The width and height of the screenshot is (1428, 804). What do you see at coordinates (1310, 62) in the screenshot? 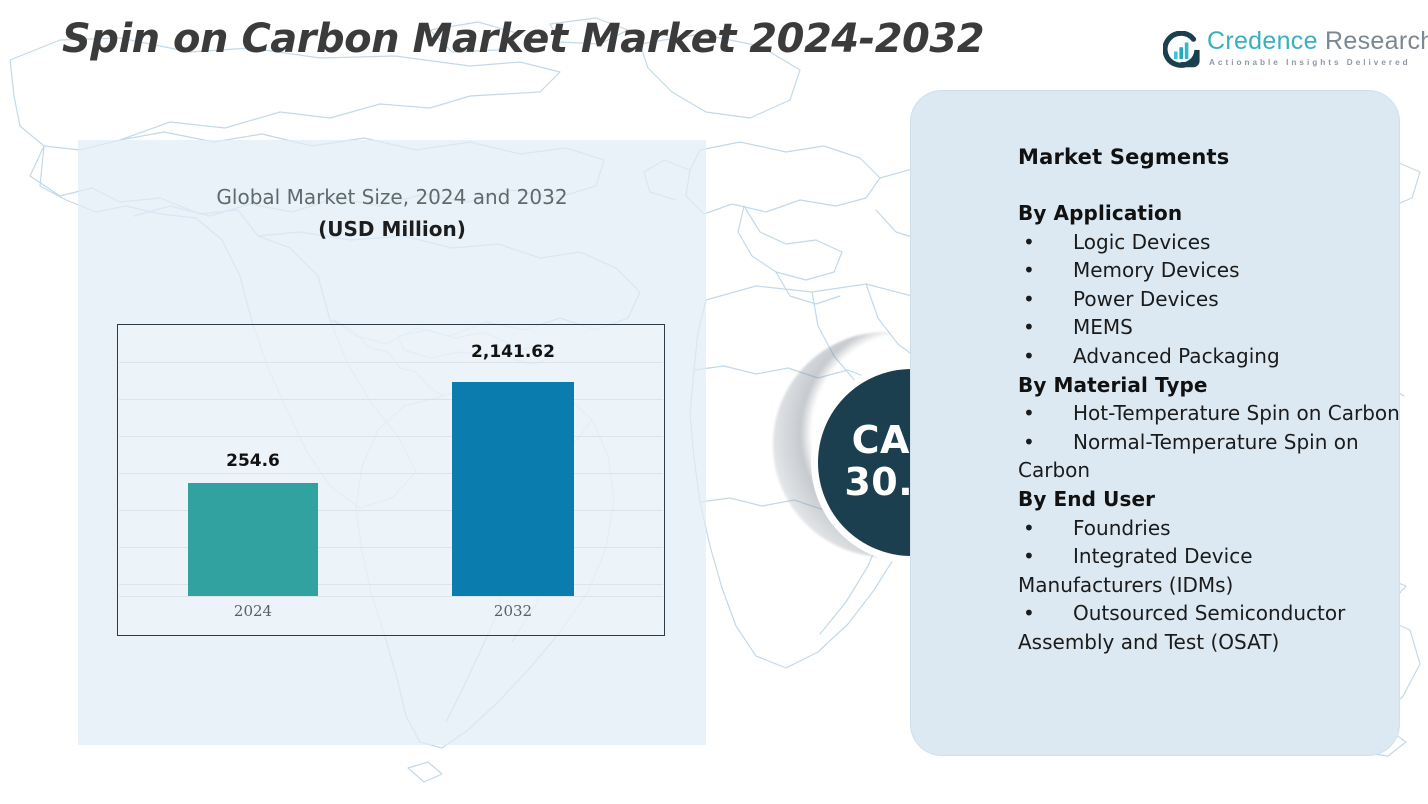
I see `brand-tagline: Actionable Insights Delivered` at bounding box center [1310, 62].